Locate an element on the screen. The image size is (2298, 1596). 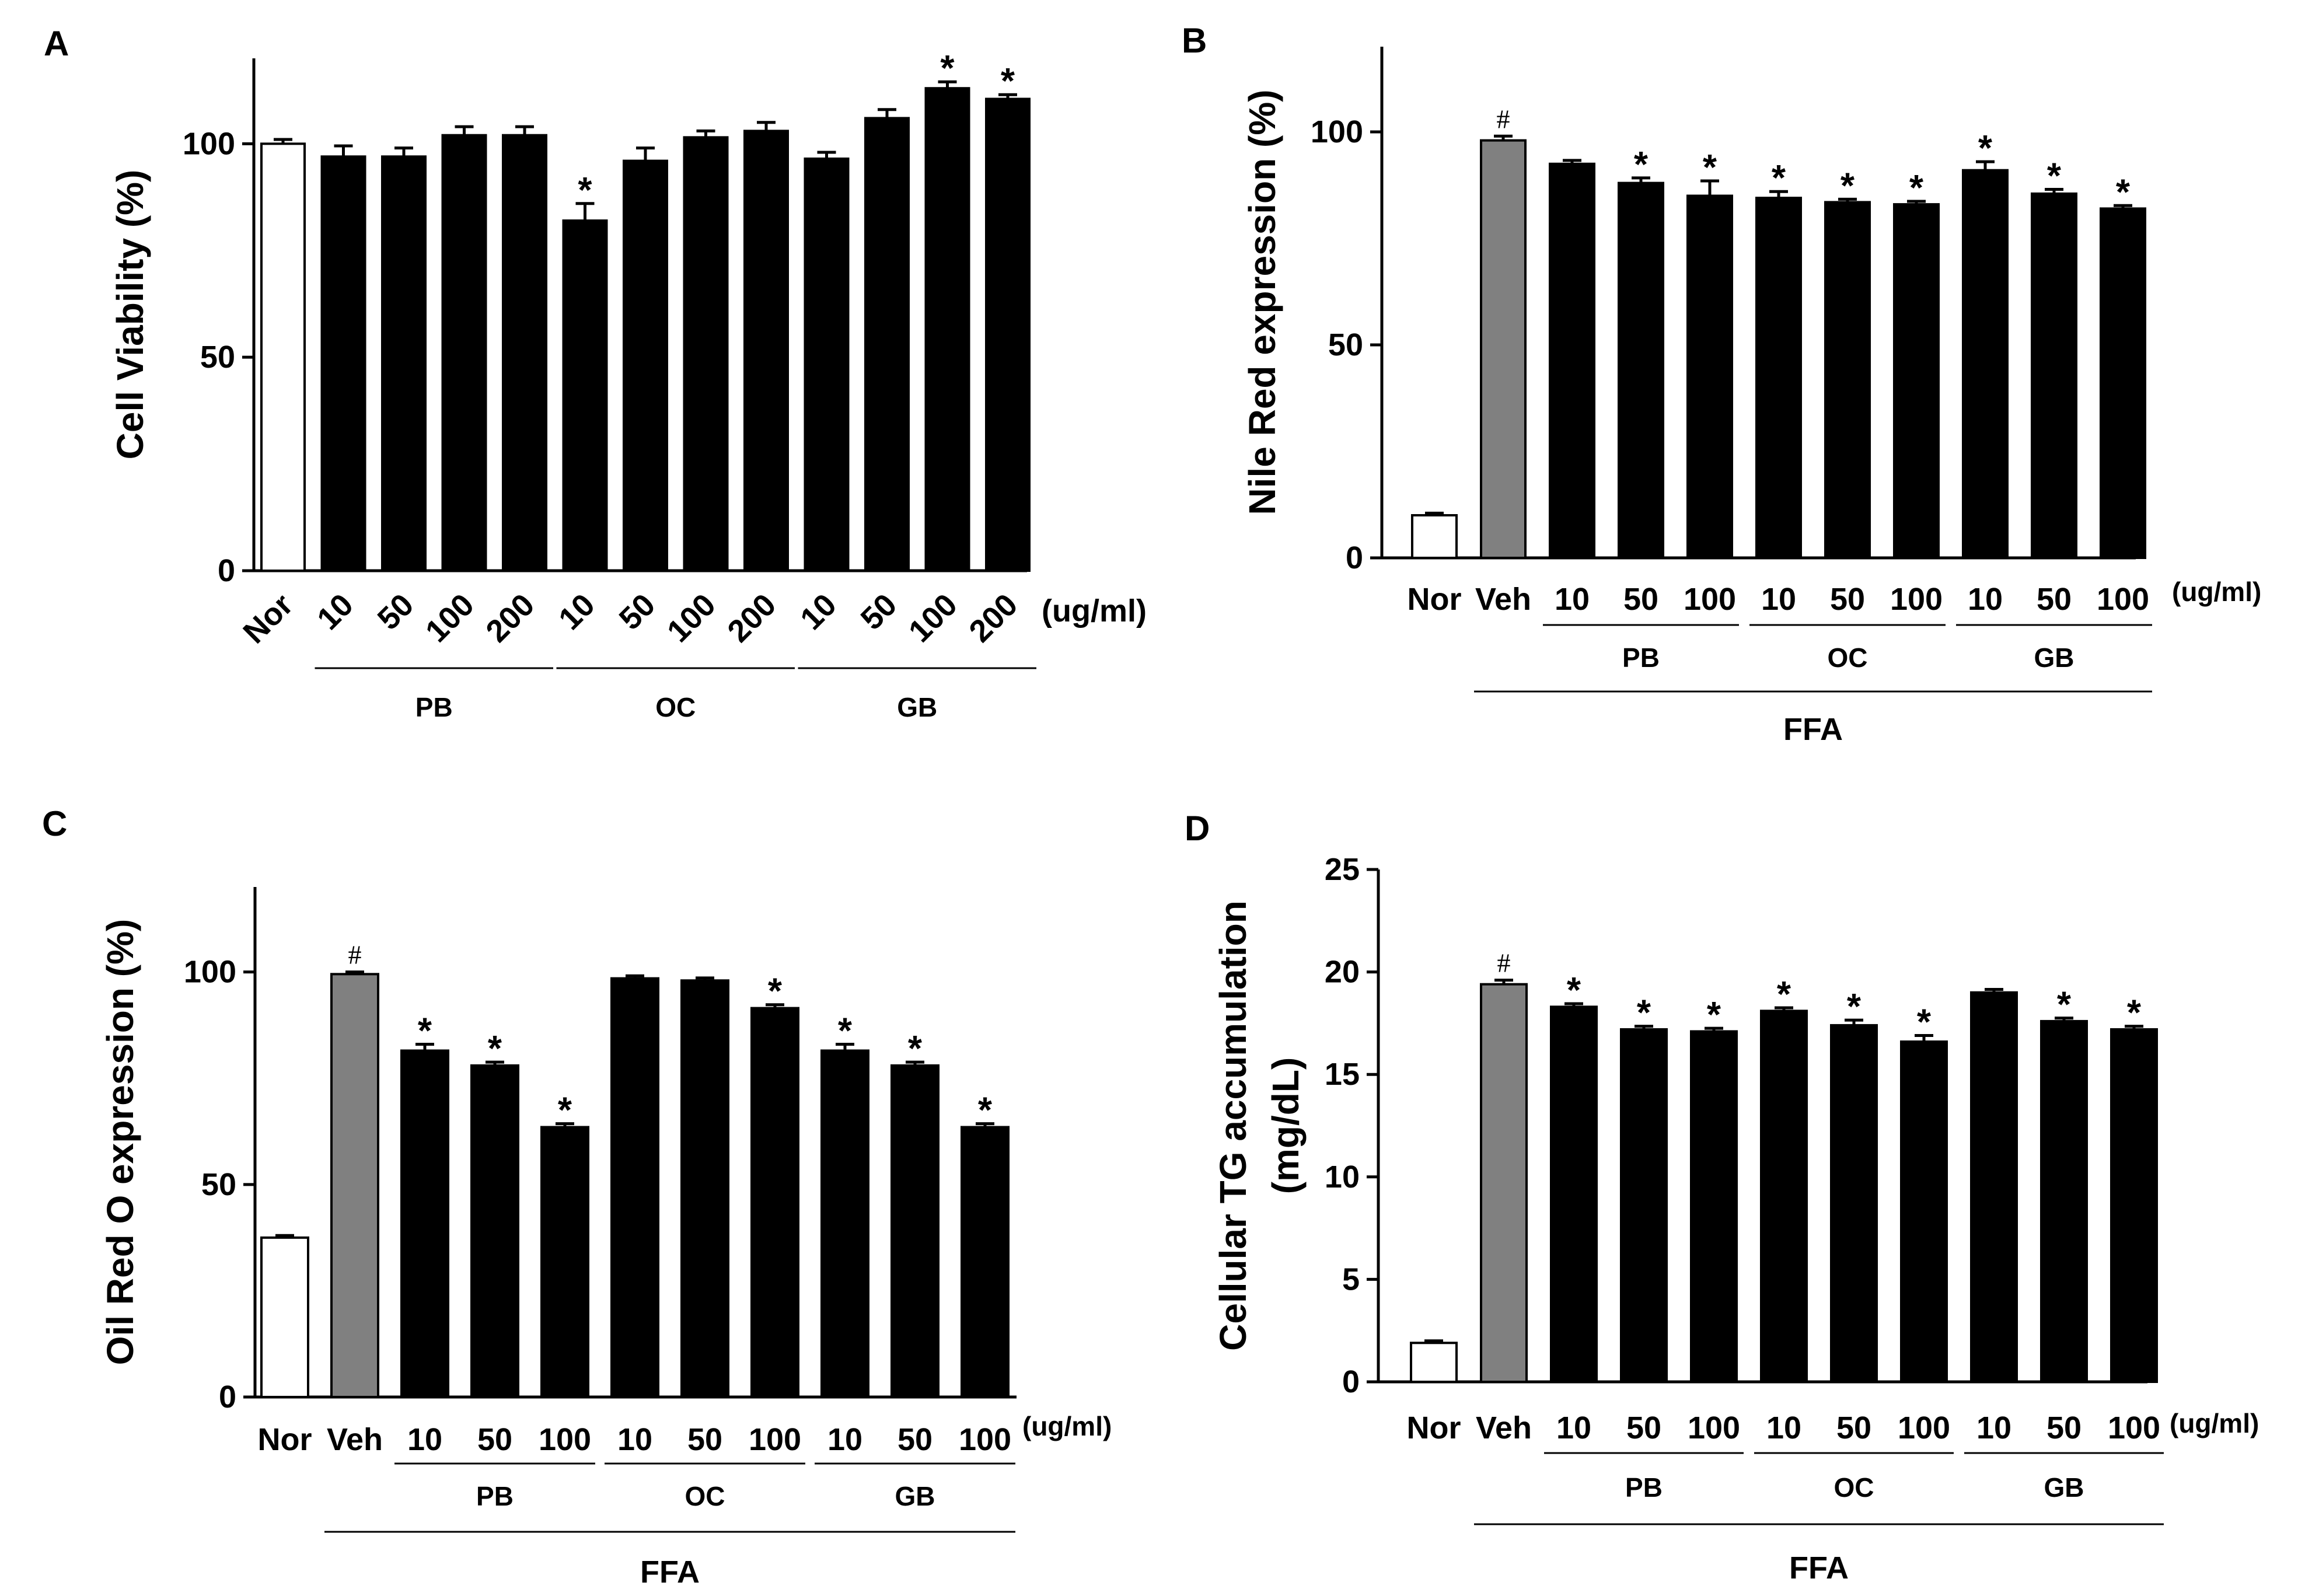
group-label: PB is located at coordinates (495, 1496).